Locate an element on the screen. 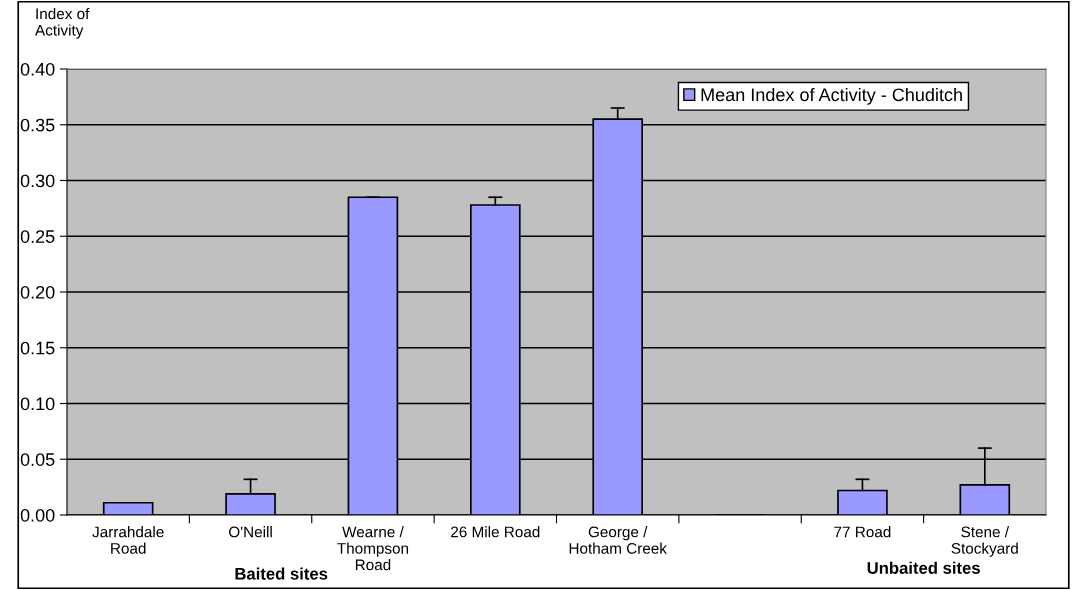 This screenshot has height=590, width=1072. x-tick-label: Stene / Stockyard is located at coordinates (984, 541).